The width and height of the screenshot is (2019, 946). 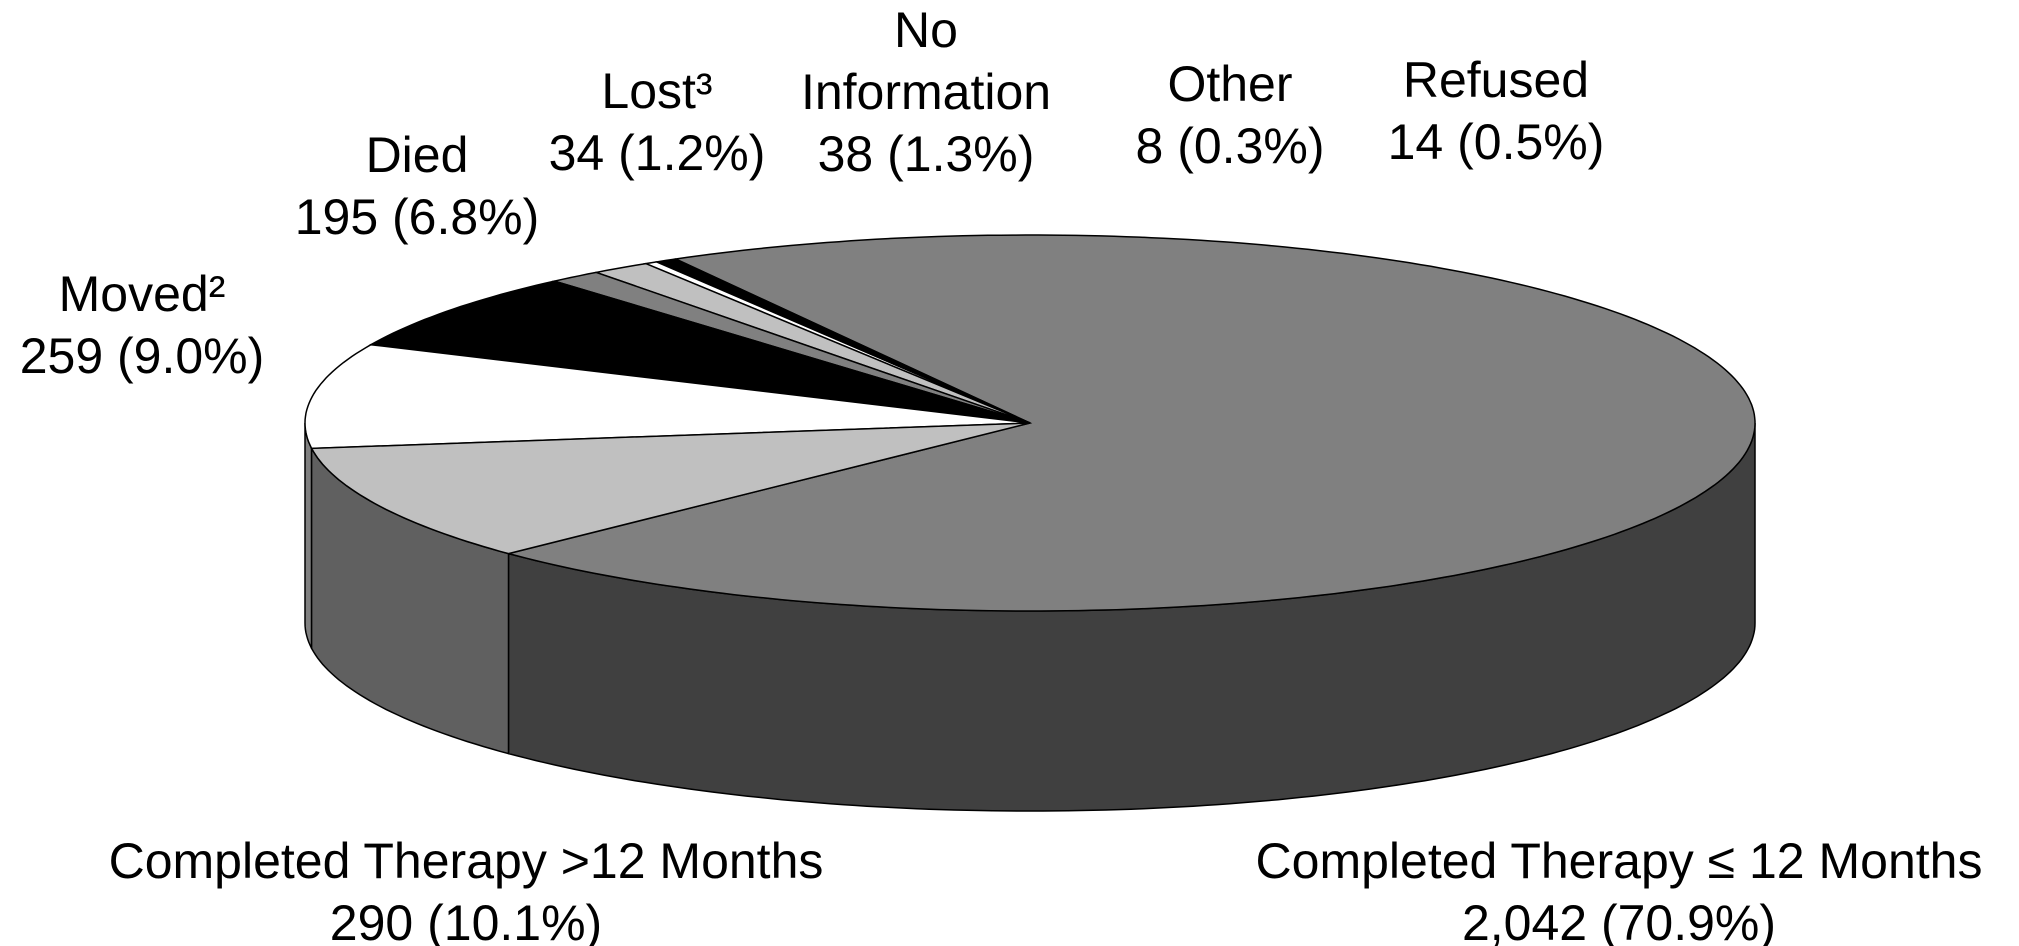 What do you see at coordinates (1496, 111) in the screenshot?
I see `slice-label: Refused 14 (0.5%)` at bounding box center [1496, 111].